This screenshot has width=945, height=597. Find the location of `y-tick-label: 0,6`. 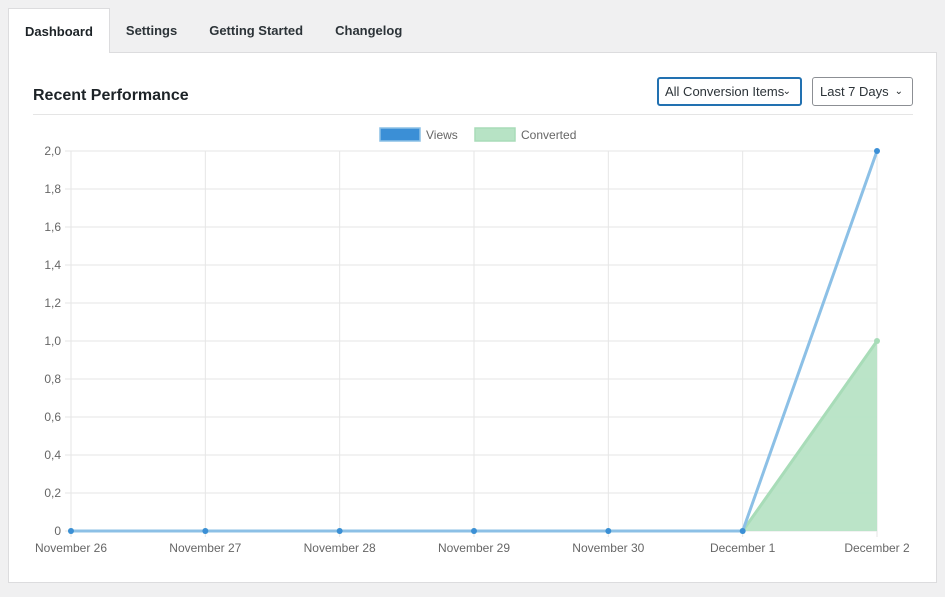

y-tick-label: 0,6 is located at coordinates (52, 417).